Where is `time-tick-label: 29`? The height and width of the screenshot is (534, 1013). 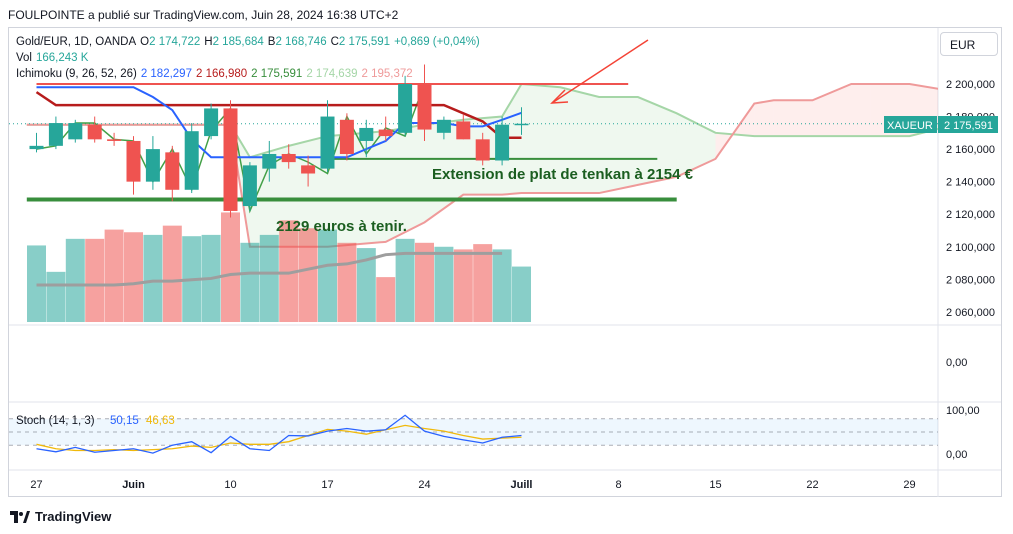 time-tick-label: 29 is located at coordinates (909, 485).